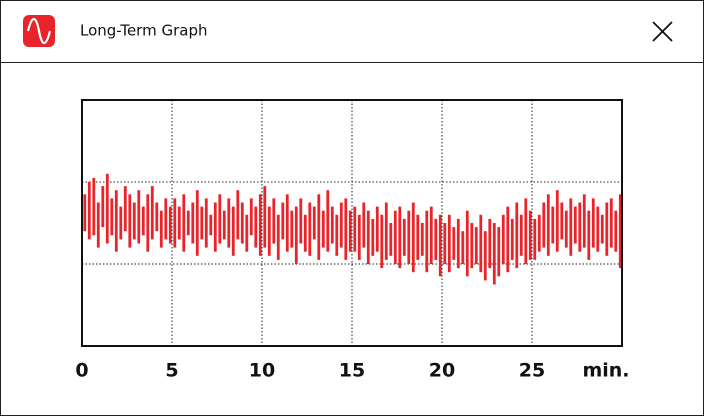  I want to click on close-stroke, so click(662, 31).